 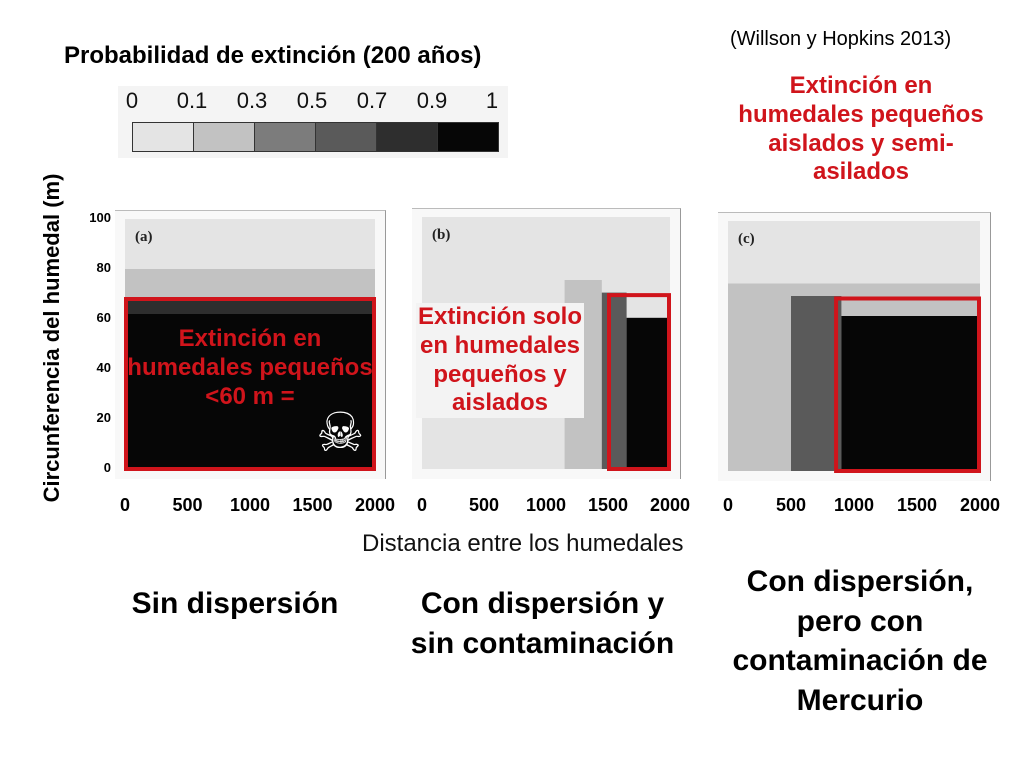 I want to click on panel-label: (a), so click(x=144, y=237).